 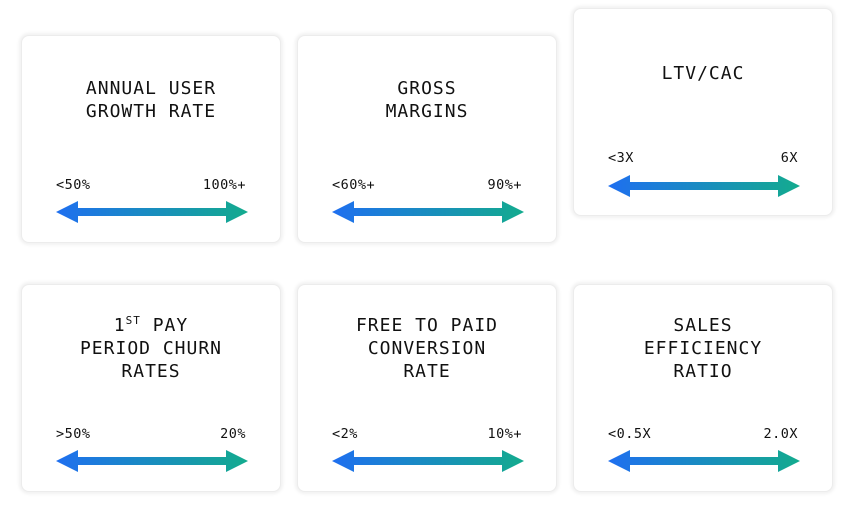 I want to click on range-high-label: 20%, so click(x=233, y=434).